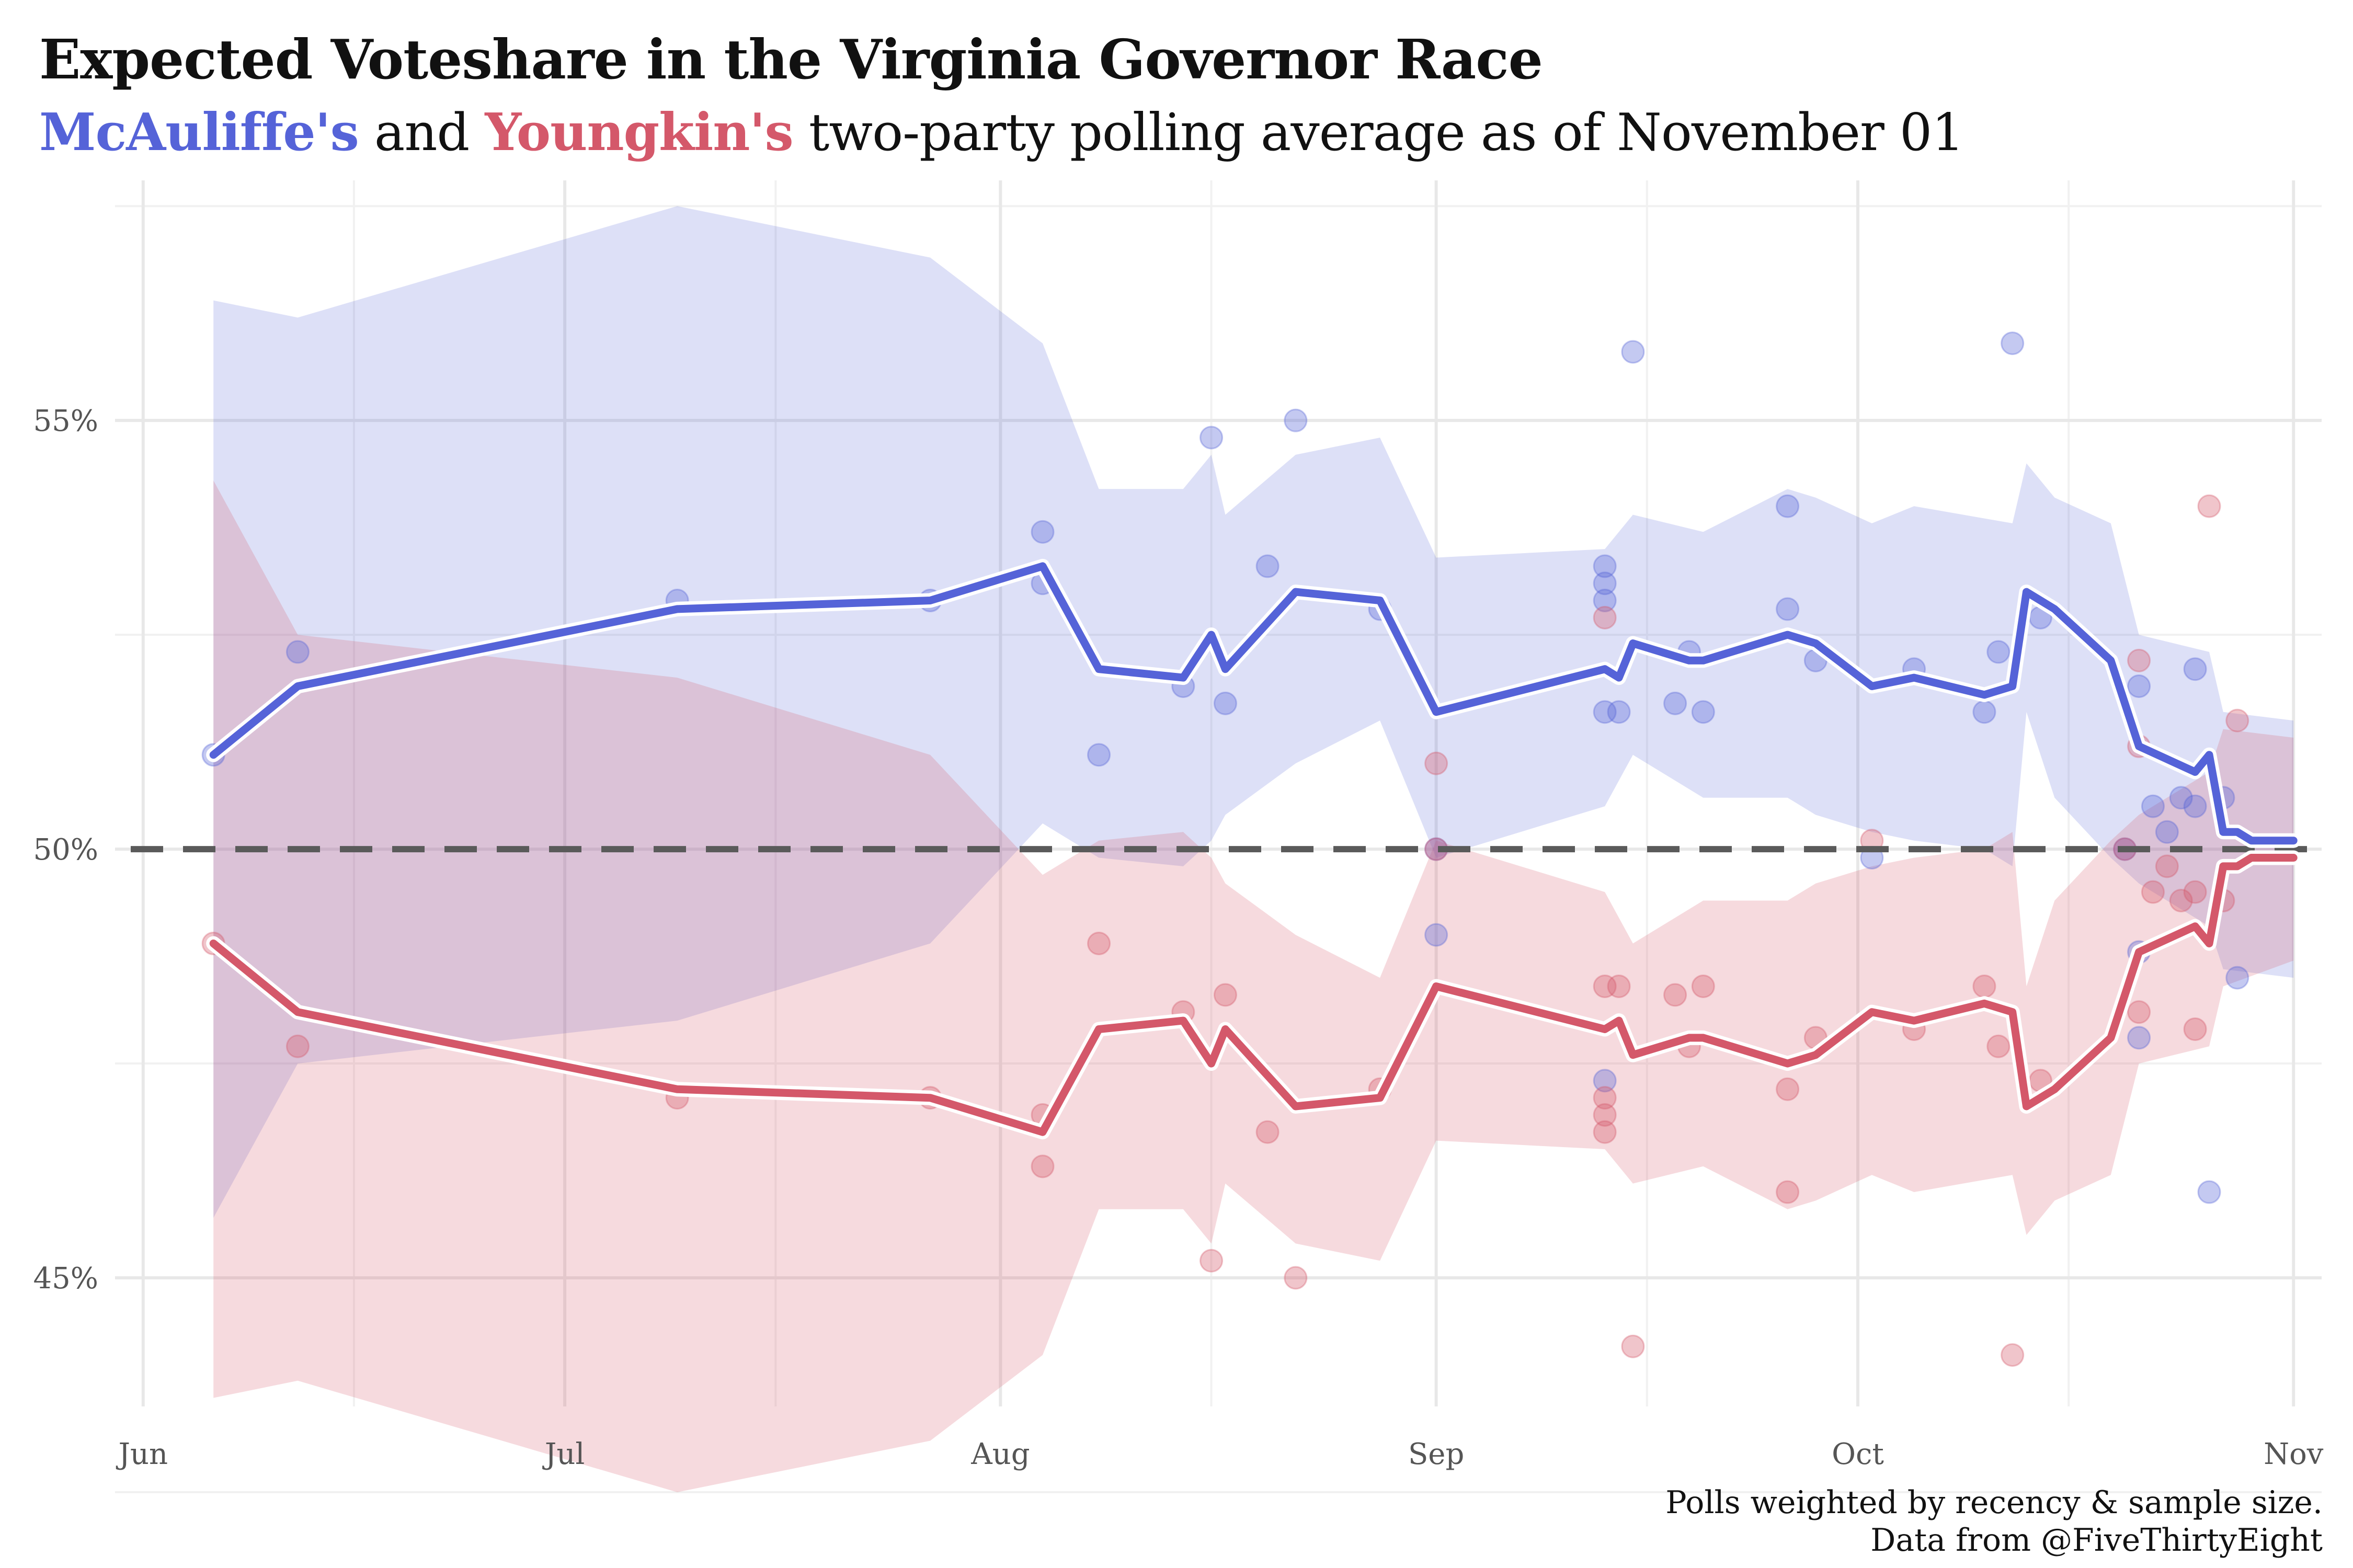 The height and width of the screenshot is (1568, 2353). What do you see at coordinates (142, 1454) in the screenshot?
I see `x-tick-label: Jun` at bounding box center [142, 1454].